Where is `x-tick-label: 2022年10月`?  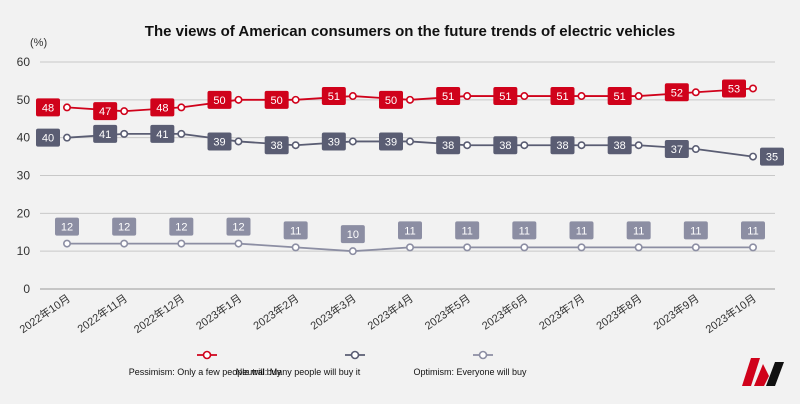
x-tick-label: 2022年10月 is located at coordinates (45, 313).